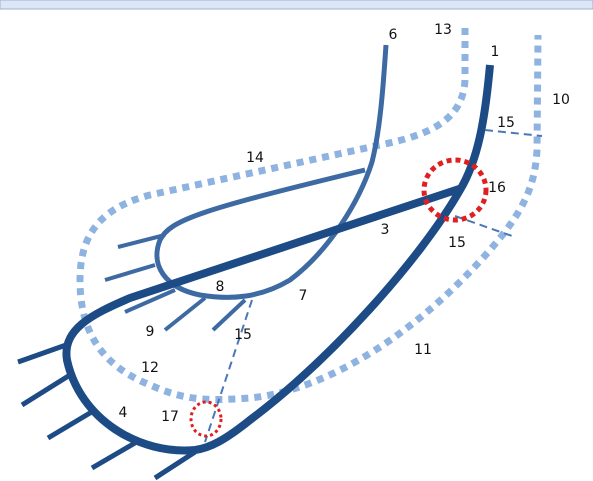 The width and height of the screenshot is (593, 481). What do you see at coordinates (220, 287) in the screenshot?
I see `label: 8` at bounding box center [220, 287].